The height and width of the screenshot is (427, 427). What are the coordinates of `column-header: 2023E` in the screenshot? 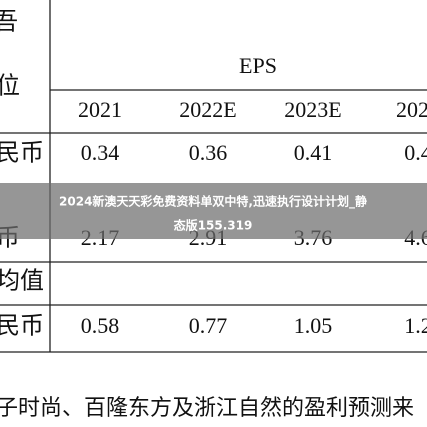 It's located at (312, 109).